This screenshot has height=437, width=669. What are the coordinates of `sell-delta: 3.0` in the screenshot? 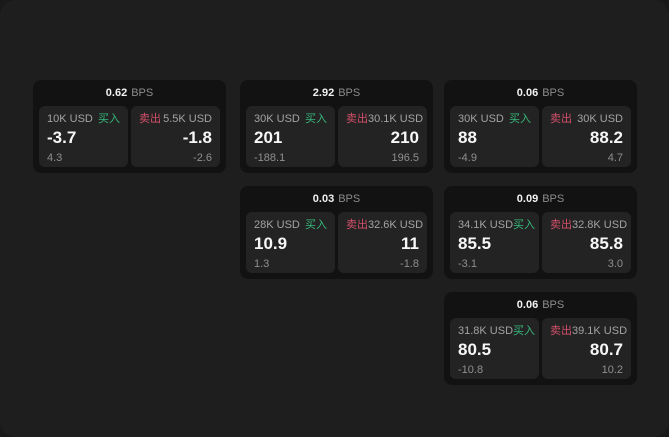 It's located at (615, 264).